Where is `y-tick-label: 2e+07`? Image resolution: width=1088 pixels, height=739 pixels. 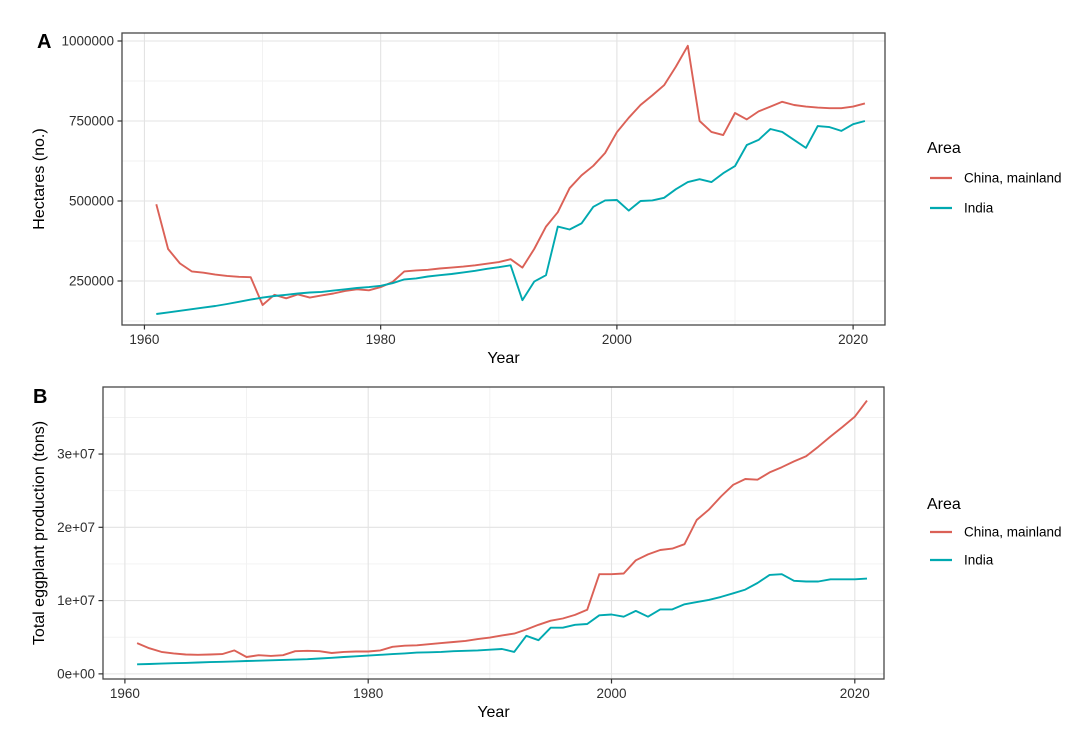 y-tick-label: 2e+07 is located at coordinates (76, 527).